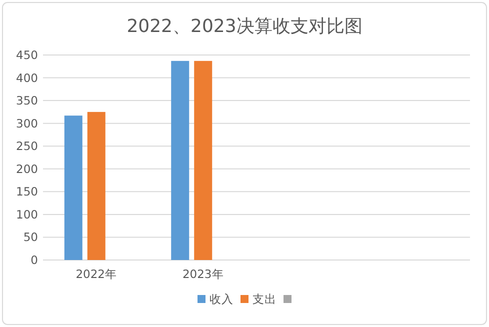 This screenshot has height=327, width=489. Describe the element at coordinates (222, 299) in the screenshot. I see `legend-label: 收入` at that location.